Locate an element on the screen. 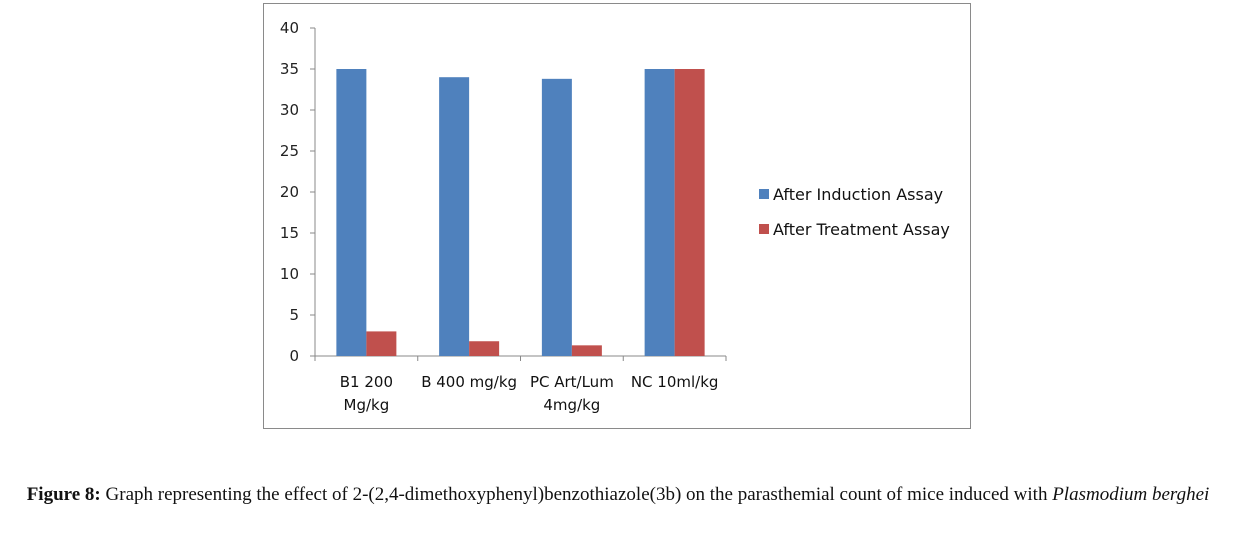 This screenshot has height=555, width=1236. y-axis-ticks: 0 5 10 15 20 25 30 35 40 is located at coordinates (297, 192).